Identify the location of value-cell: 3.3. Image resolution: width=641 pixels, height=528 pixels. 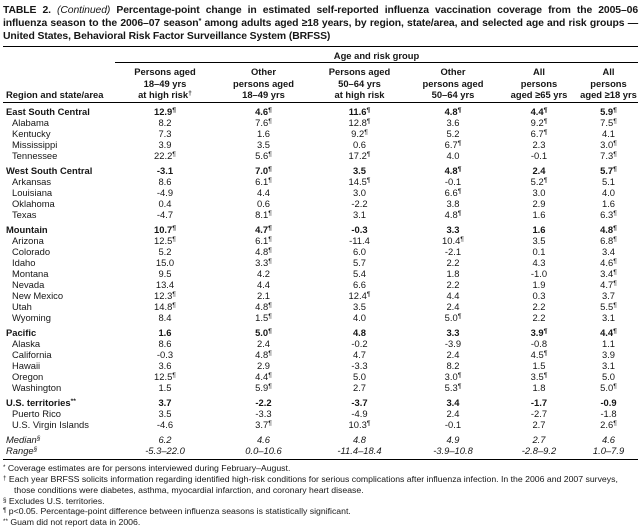
(453, 230).